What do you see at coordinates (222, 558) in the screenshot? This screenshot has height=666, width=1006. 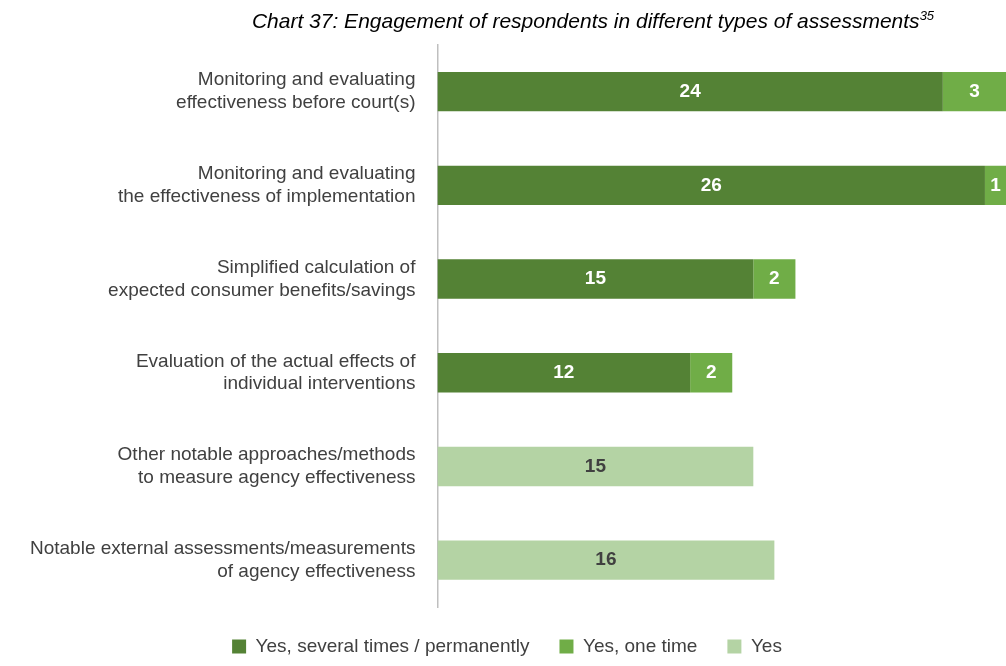 I see `y-tick-label: Notable external assessments/measurements of agency effectiveness` at bounding box center [222, 558].